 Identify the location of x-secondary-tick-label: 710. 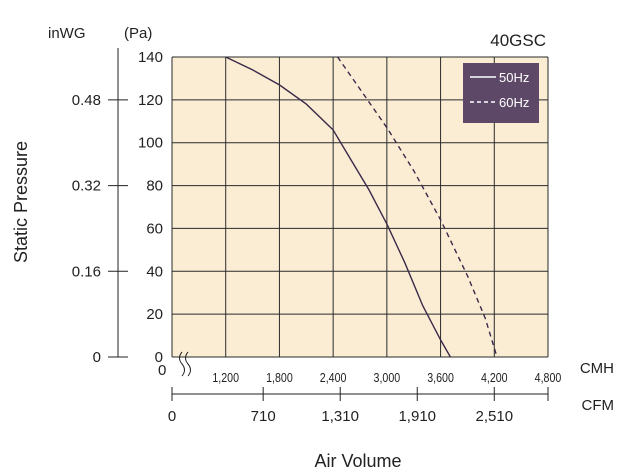
(263, 416).